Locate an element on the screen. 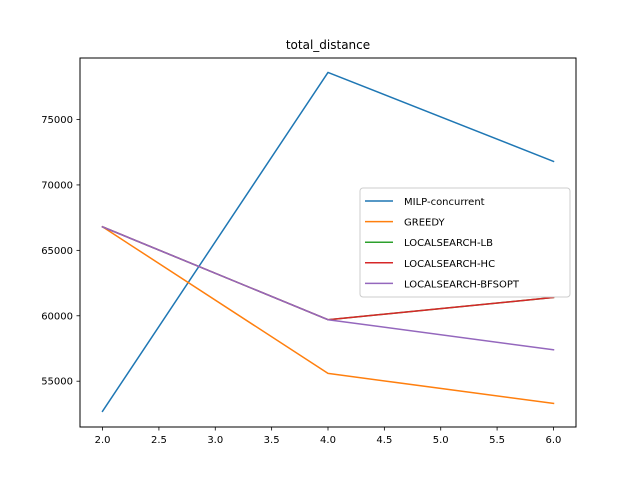 This screenshot has width=640, height=480. x-tick-label: 2.0 is located at coordinates (103, 440).